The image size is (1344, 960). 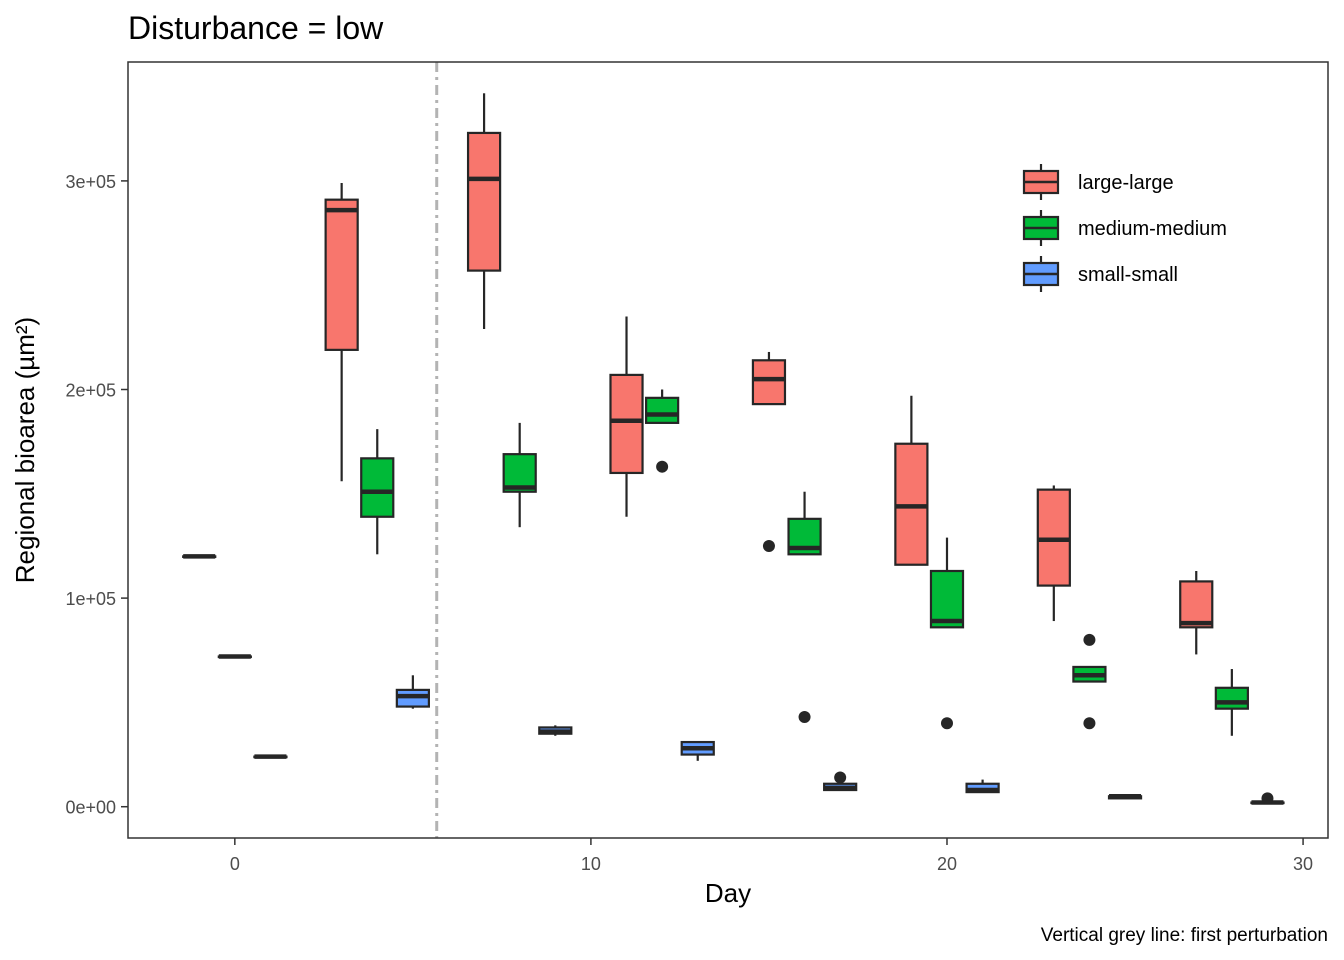 I want to click on x-tick-label: 10, so click(x=591, y=864).